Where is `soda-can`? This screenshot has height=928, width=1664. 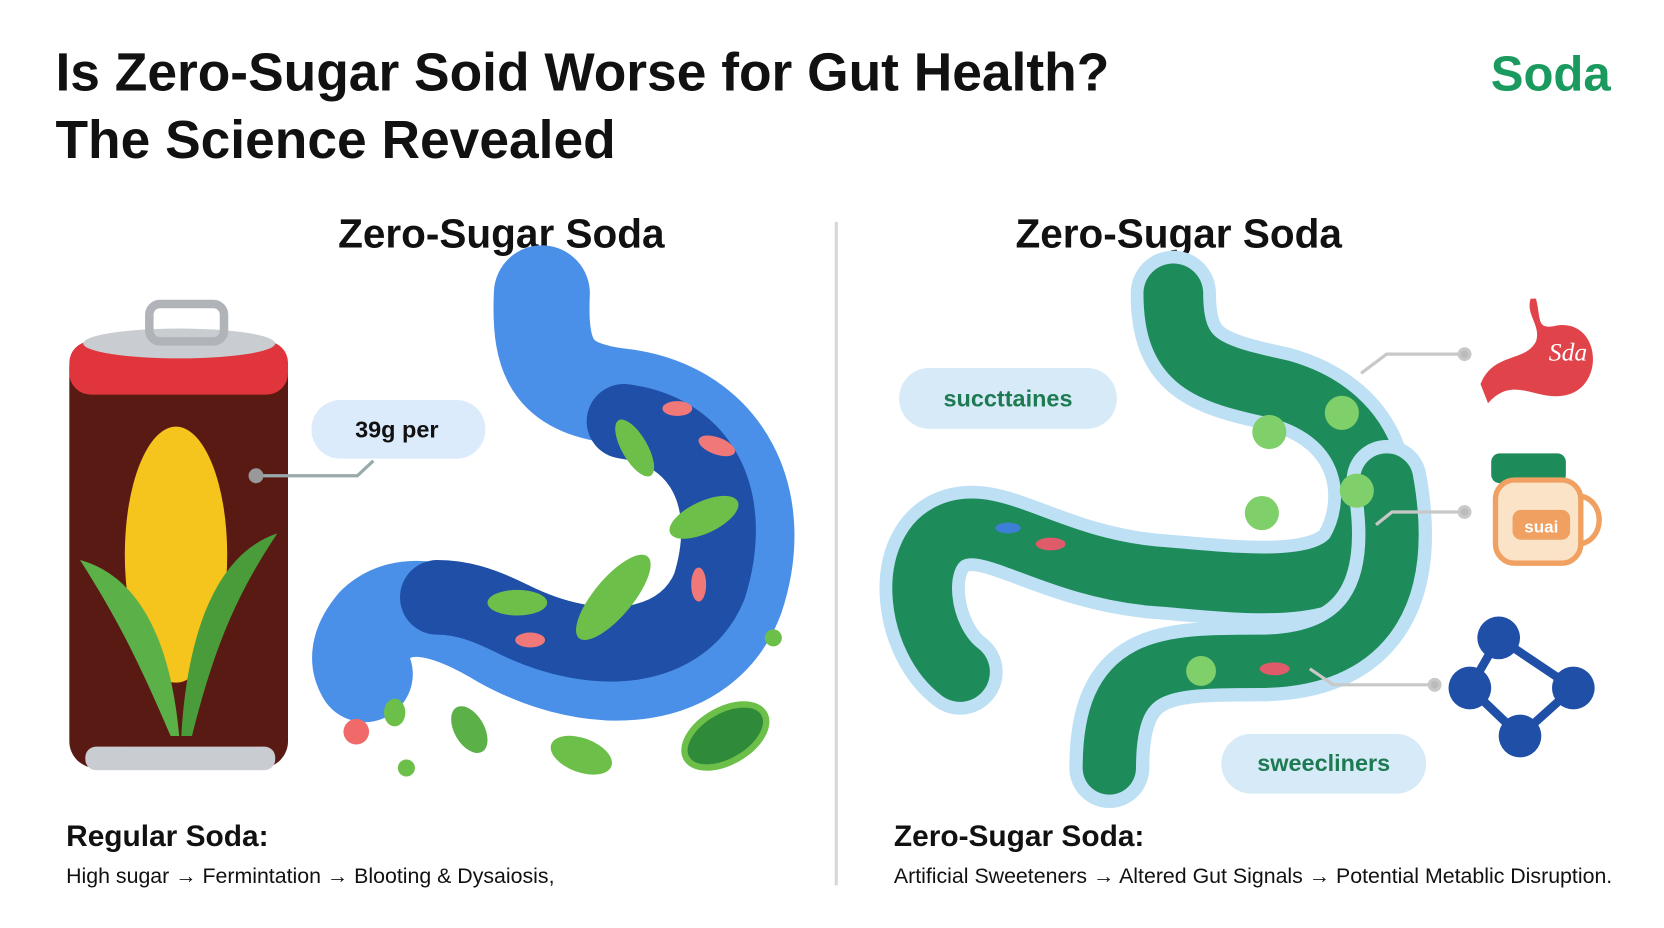 soda-can is located at coordinates (178, 535).